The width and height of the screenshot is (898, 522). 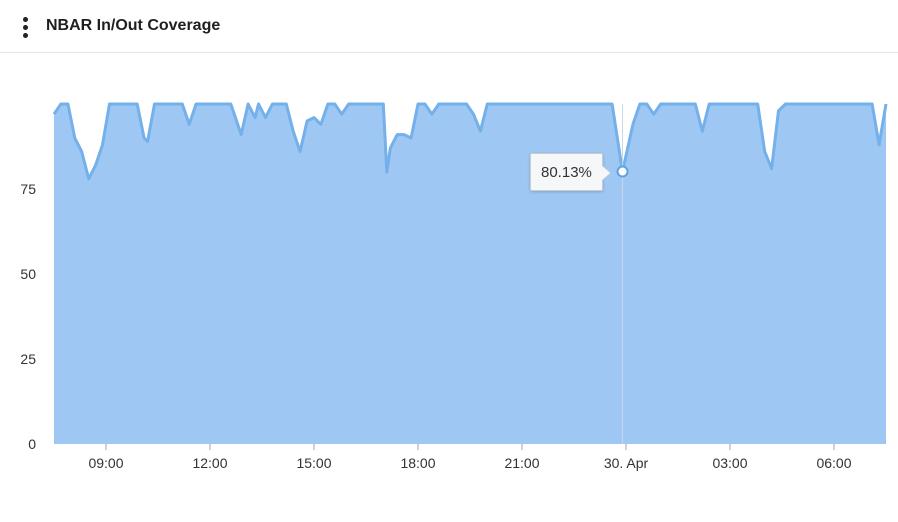 What do you see at coordinates (28, 189) in the screenshot?
I see `y-tick-label: 75` at bounding box center [28, 189].